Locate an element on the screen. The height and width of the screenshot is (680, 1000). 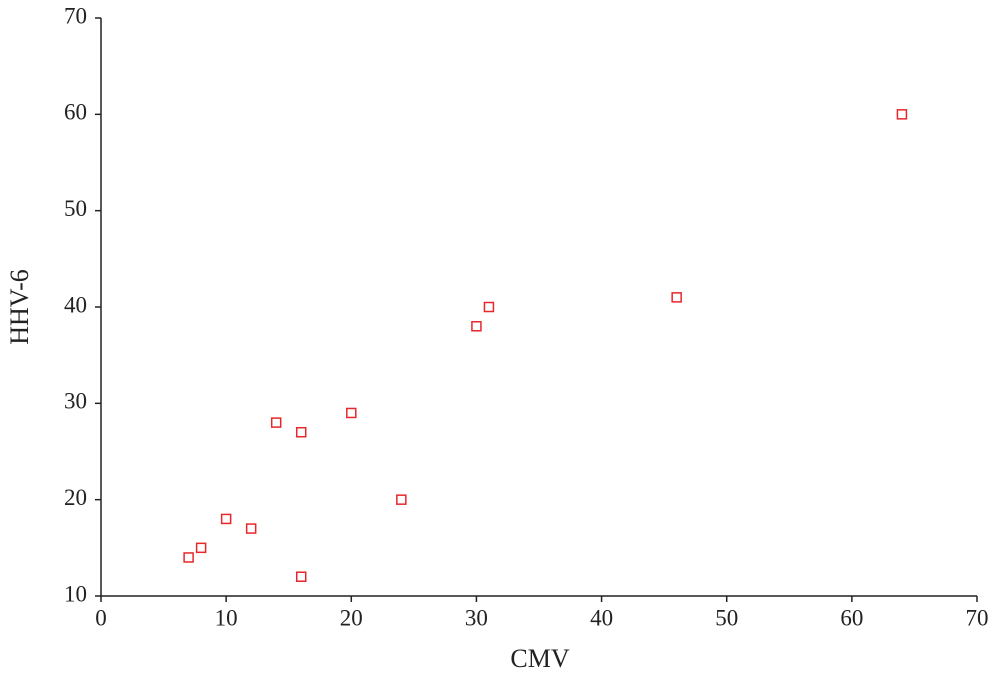
y-tick-label: 40 is located at coordinates (75, 304).